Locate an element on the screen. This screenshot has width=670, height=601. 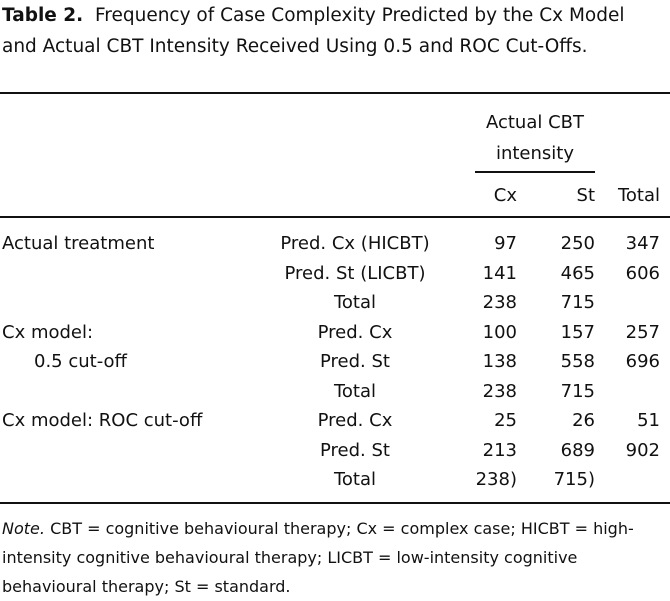
column-header: Total is located at coordinates (638, 195).